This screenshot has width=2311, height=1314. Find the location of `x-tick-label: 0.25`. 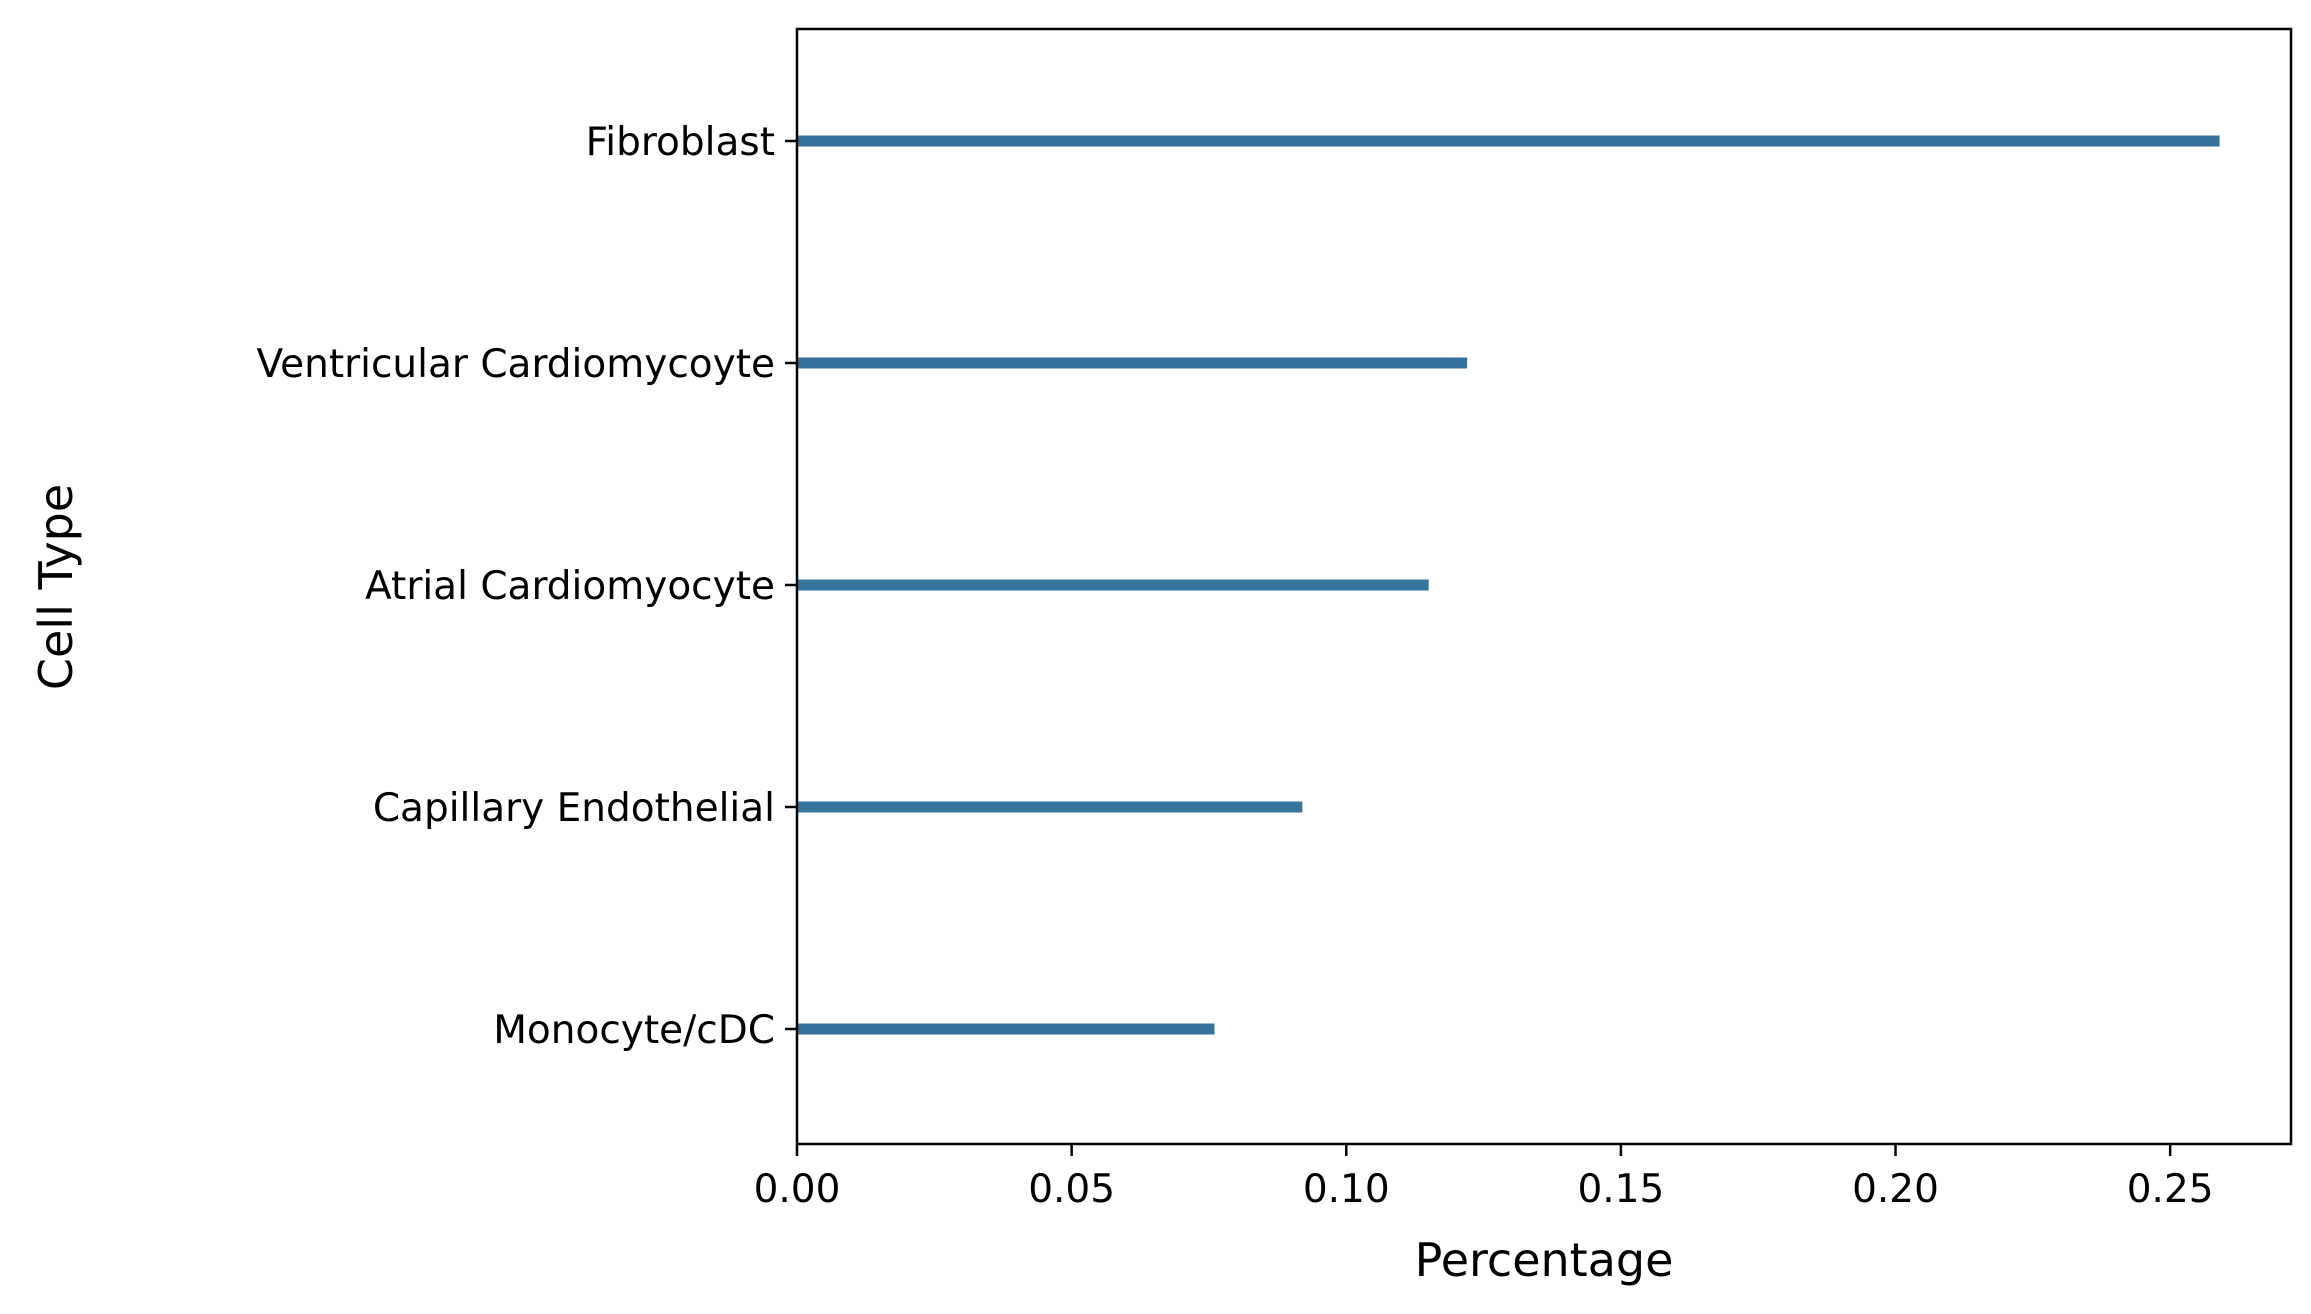

x-tick-label: 0.25 is located at coordinates (2170, 1189).